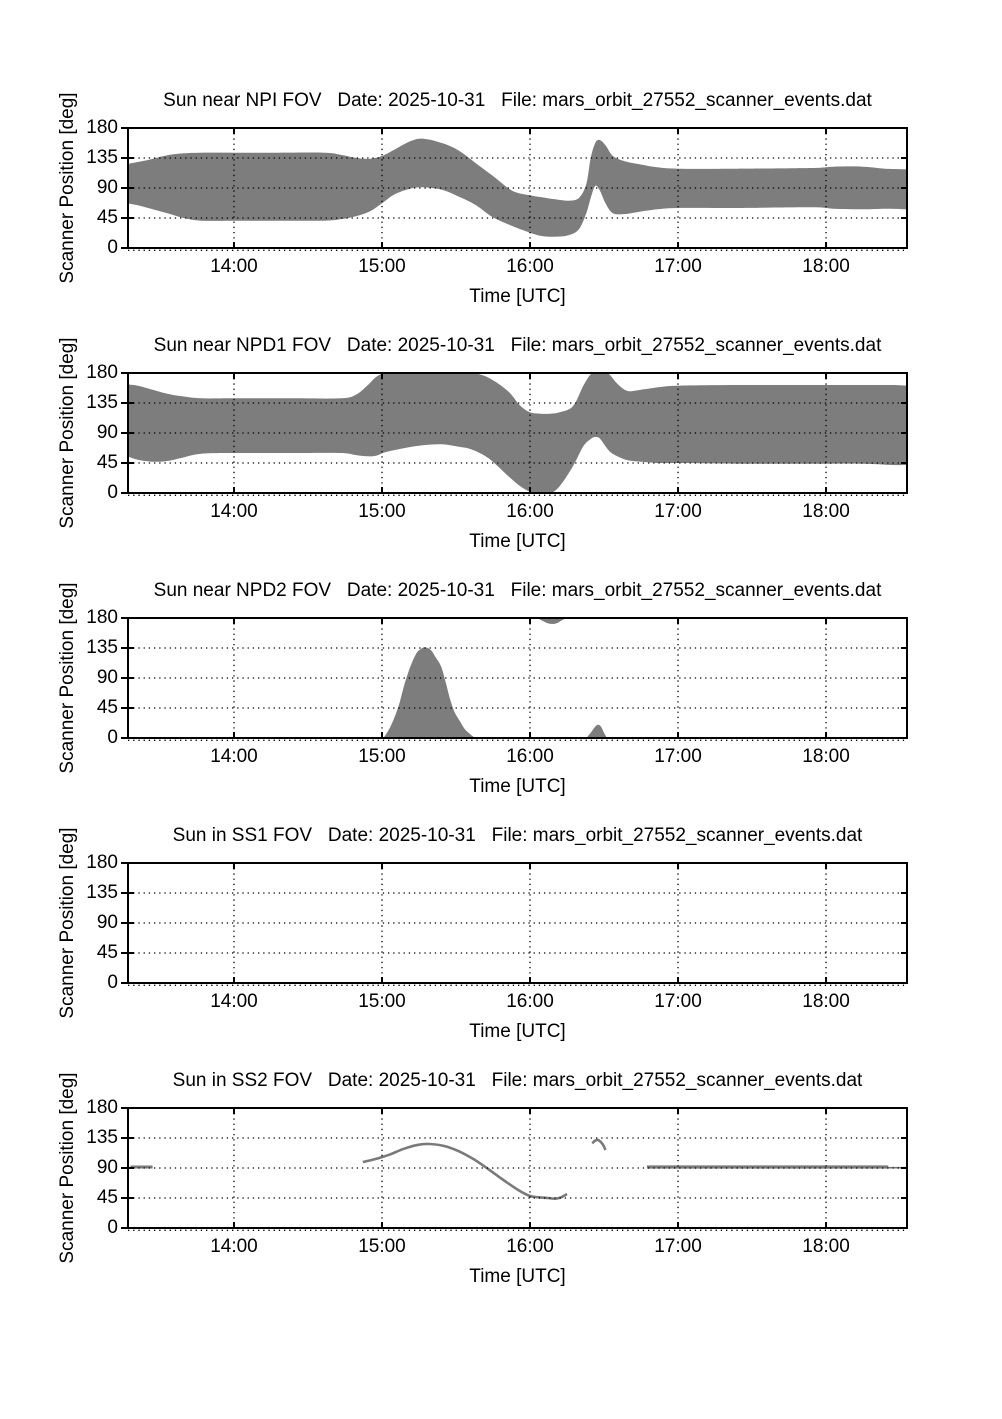  What do you see at coordinates (596, 731) in the screenshot?
I see `sun-near-fov-bump` at bounding box center [596, 731].